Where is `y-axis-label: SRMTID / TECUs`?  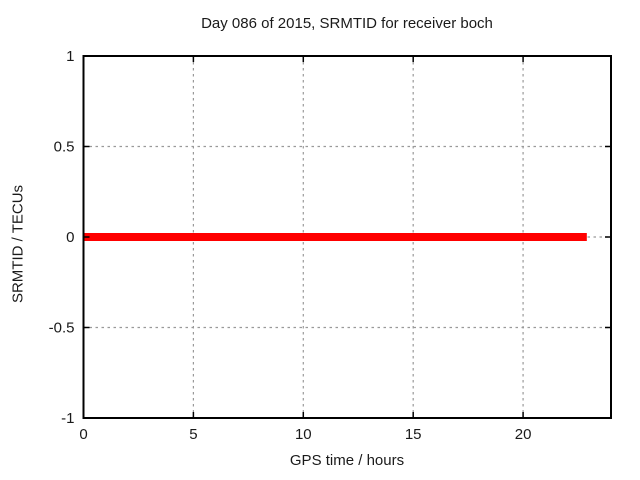 y-axis-label: SRMTID / TECUs is located at coordinates (18, 244).